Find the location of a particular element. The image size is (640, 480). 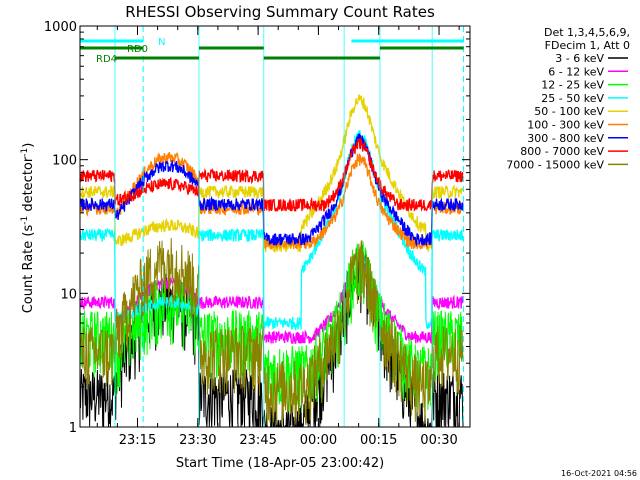

y-tick-label-1: 1 is located at coordinates (73, 428).